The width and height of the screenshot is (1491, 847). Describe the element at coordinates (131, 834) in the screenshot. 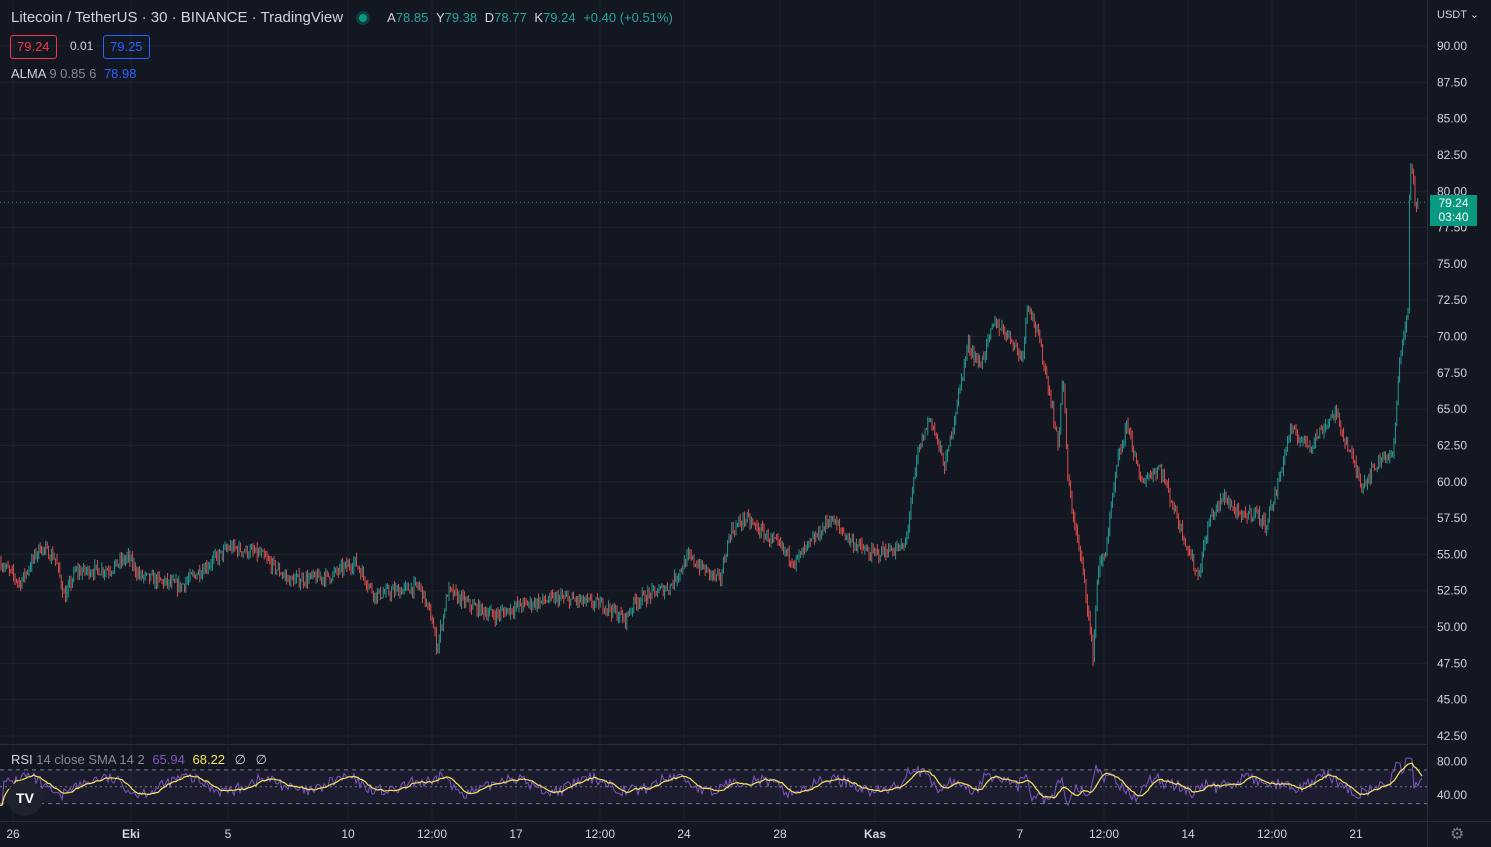

I see `x-tick-label: Eki` at that location.